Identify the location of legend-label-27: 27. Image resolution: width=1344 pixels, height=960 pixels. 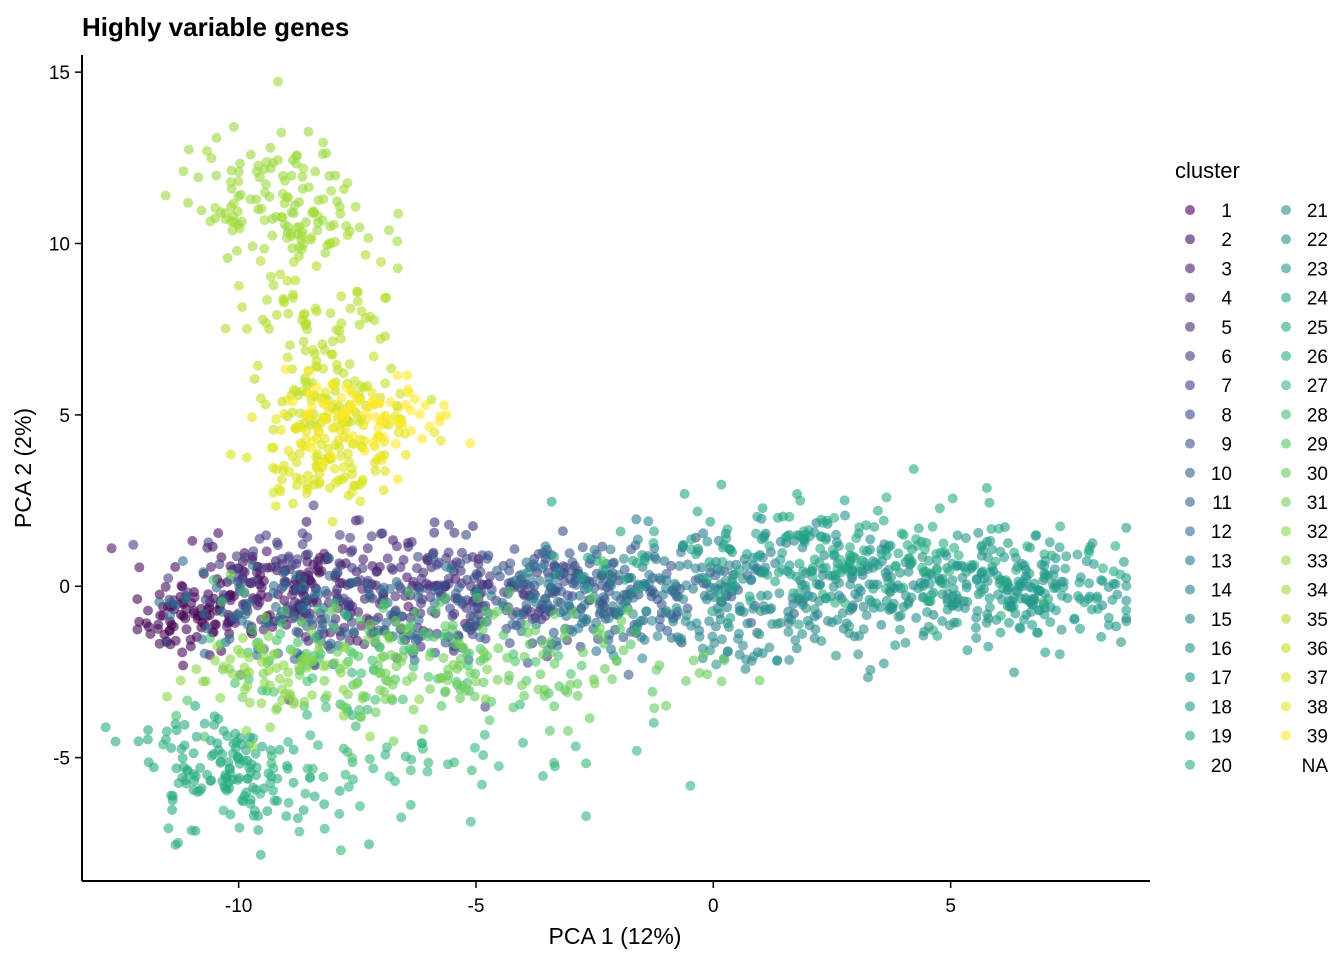
(1317, 386).